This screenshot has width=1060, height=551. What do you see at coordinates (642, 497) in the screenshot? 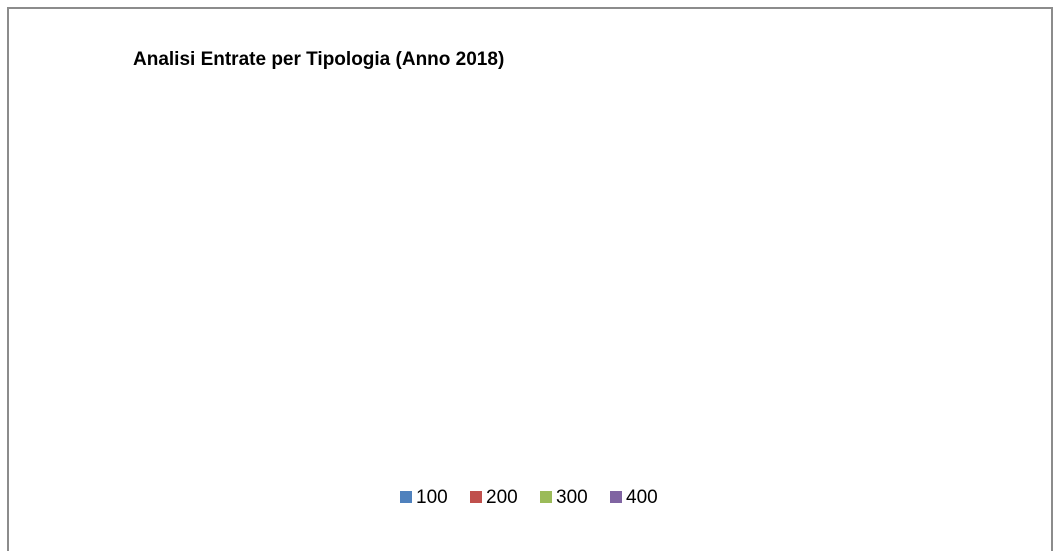
I see `legend-label: 400` at bounding box center [642, 497].